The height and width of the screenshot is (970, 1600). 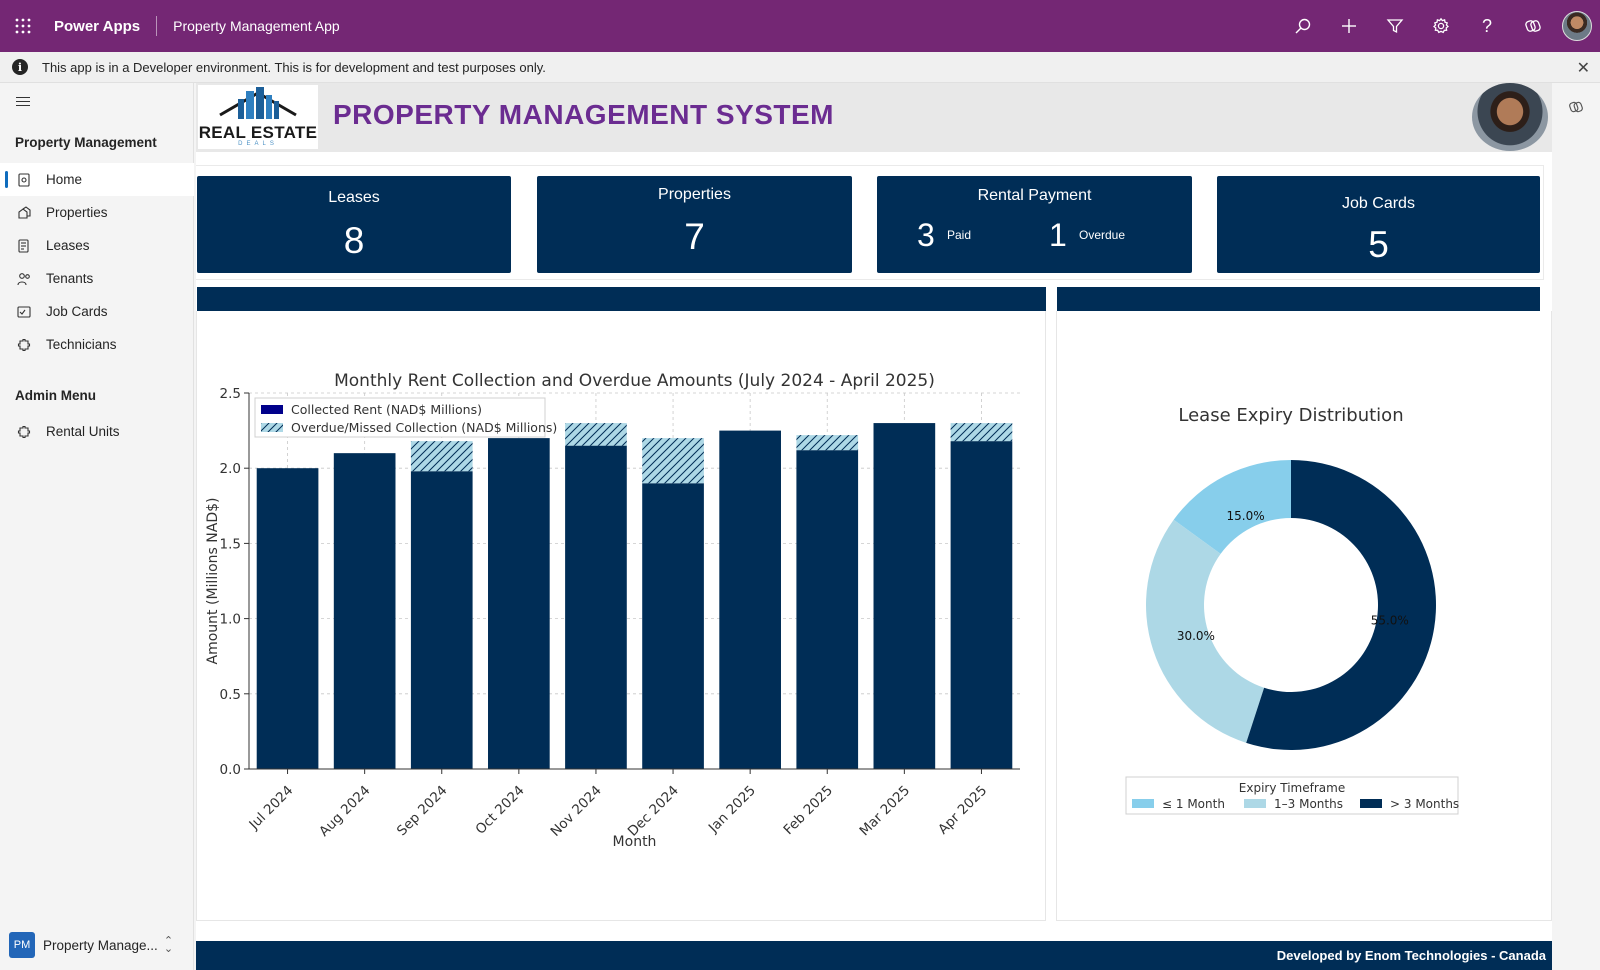 What do you see at coordinates (230, 544) in the screenshot?
I see `y-tick-label: 1.5` at bounding box center [230, 544].